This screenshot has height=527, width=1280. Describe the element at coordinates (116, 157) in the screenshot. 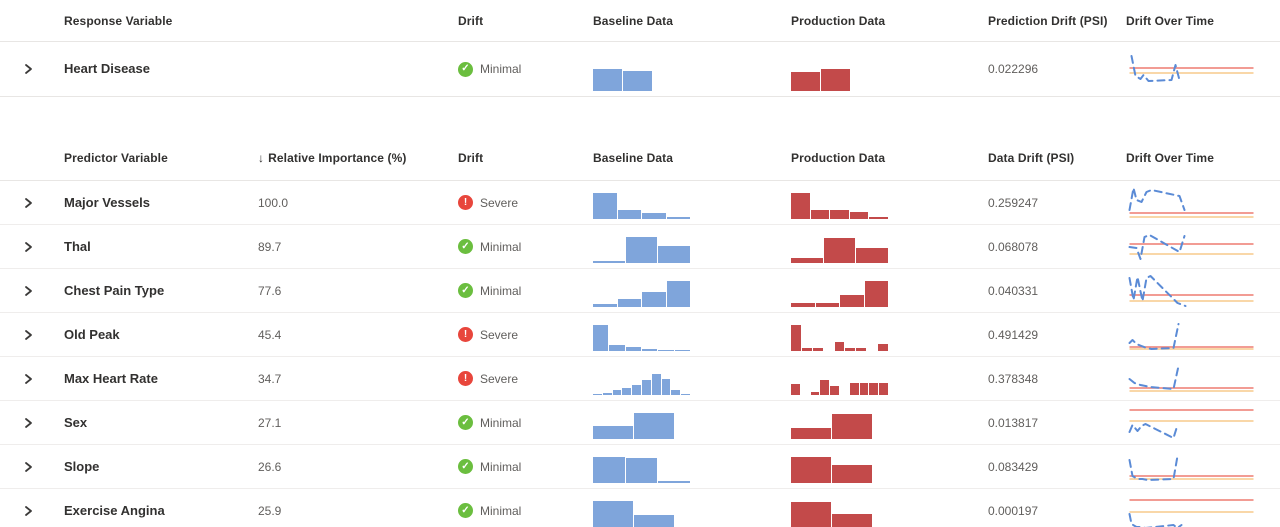

I see `col-header-predictor-variable: Predictor Variable` at that location.